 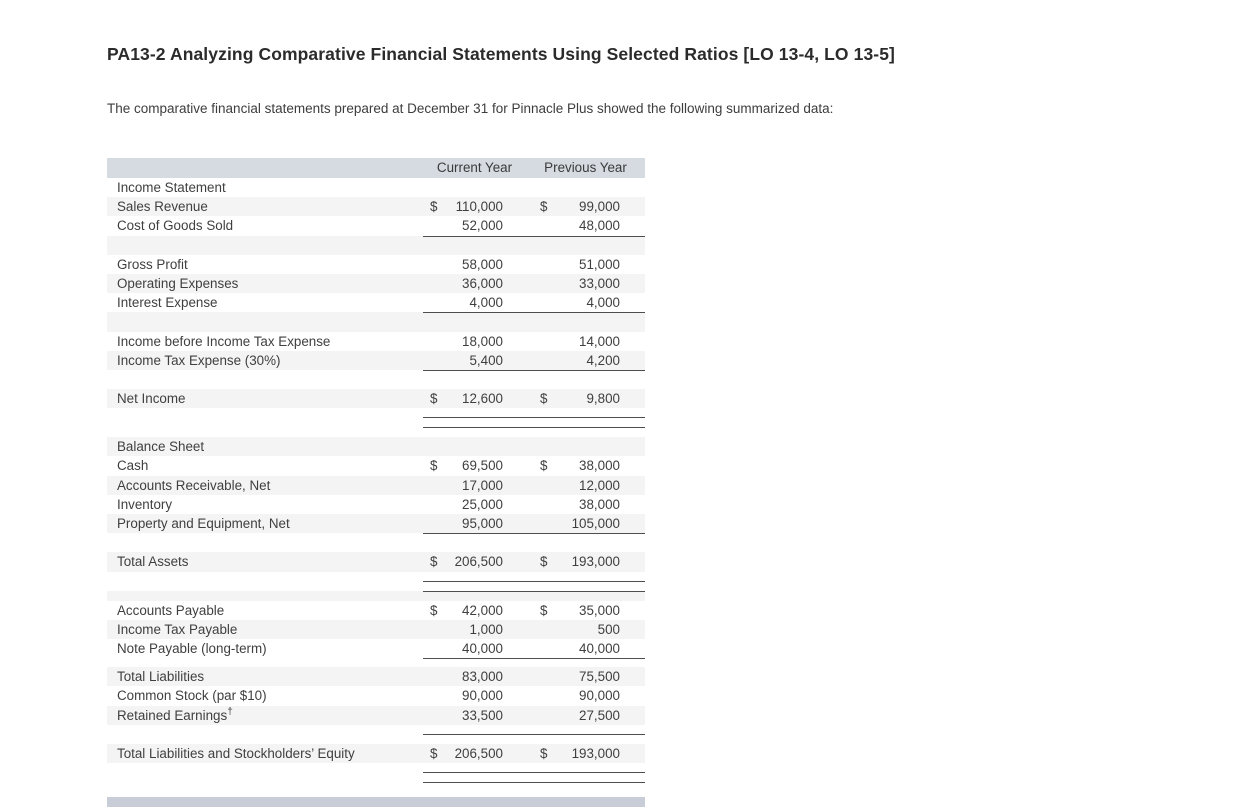 What do you see at coordinates (482, 485) in the screenshot?
I see `amount-value: 17,000` at bounding box center [482, 485].